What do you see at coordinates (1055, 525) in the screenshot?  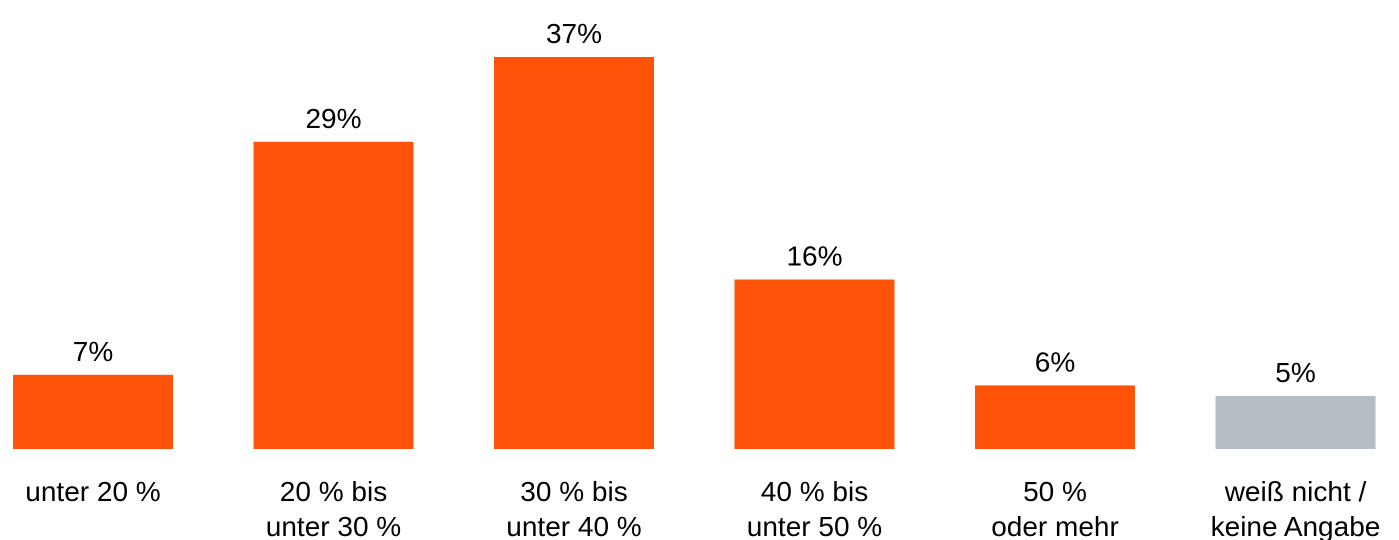 I see `category-label-4-line-1: oder mehr` at bounding box center [1055, 525].